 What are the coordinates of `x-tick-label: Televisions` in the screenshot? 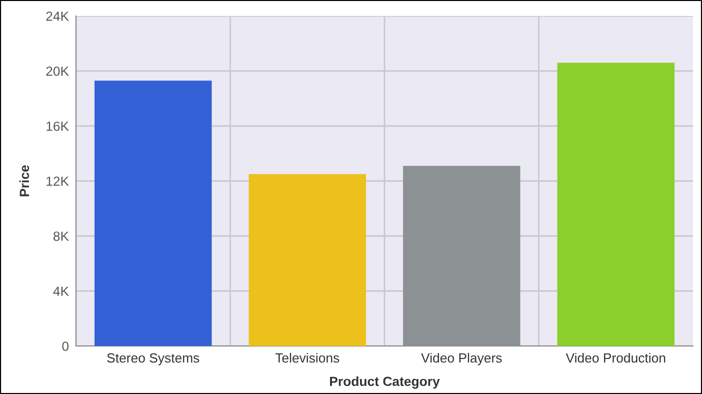 It's located at (307, 357).